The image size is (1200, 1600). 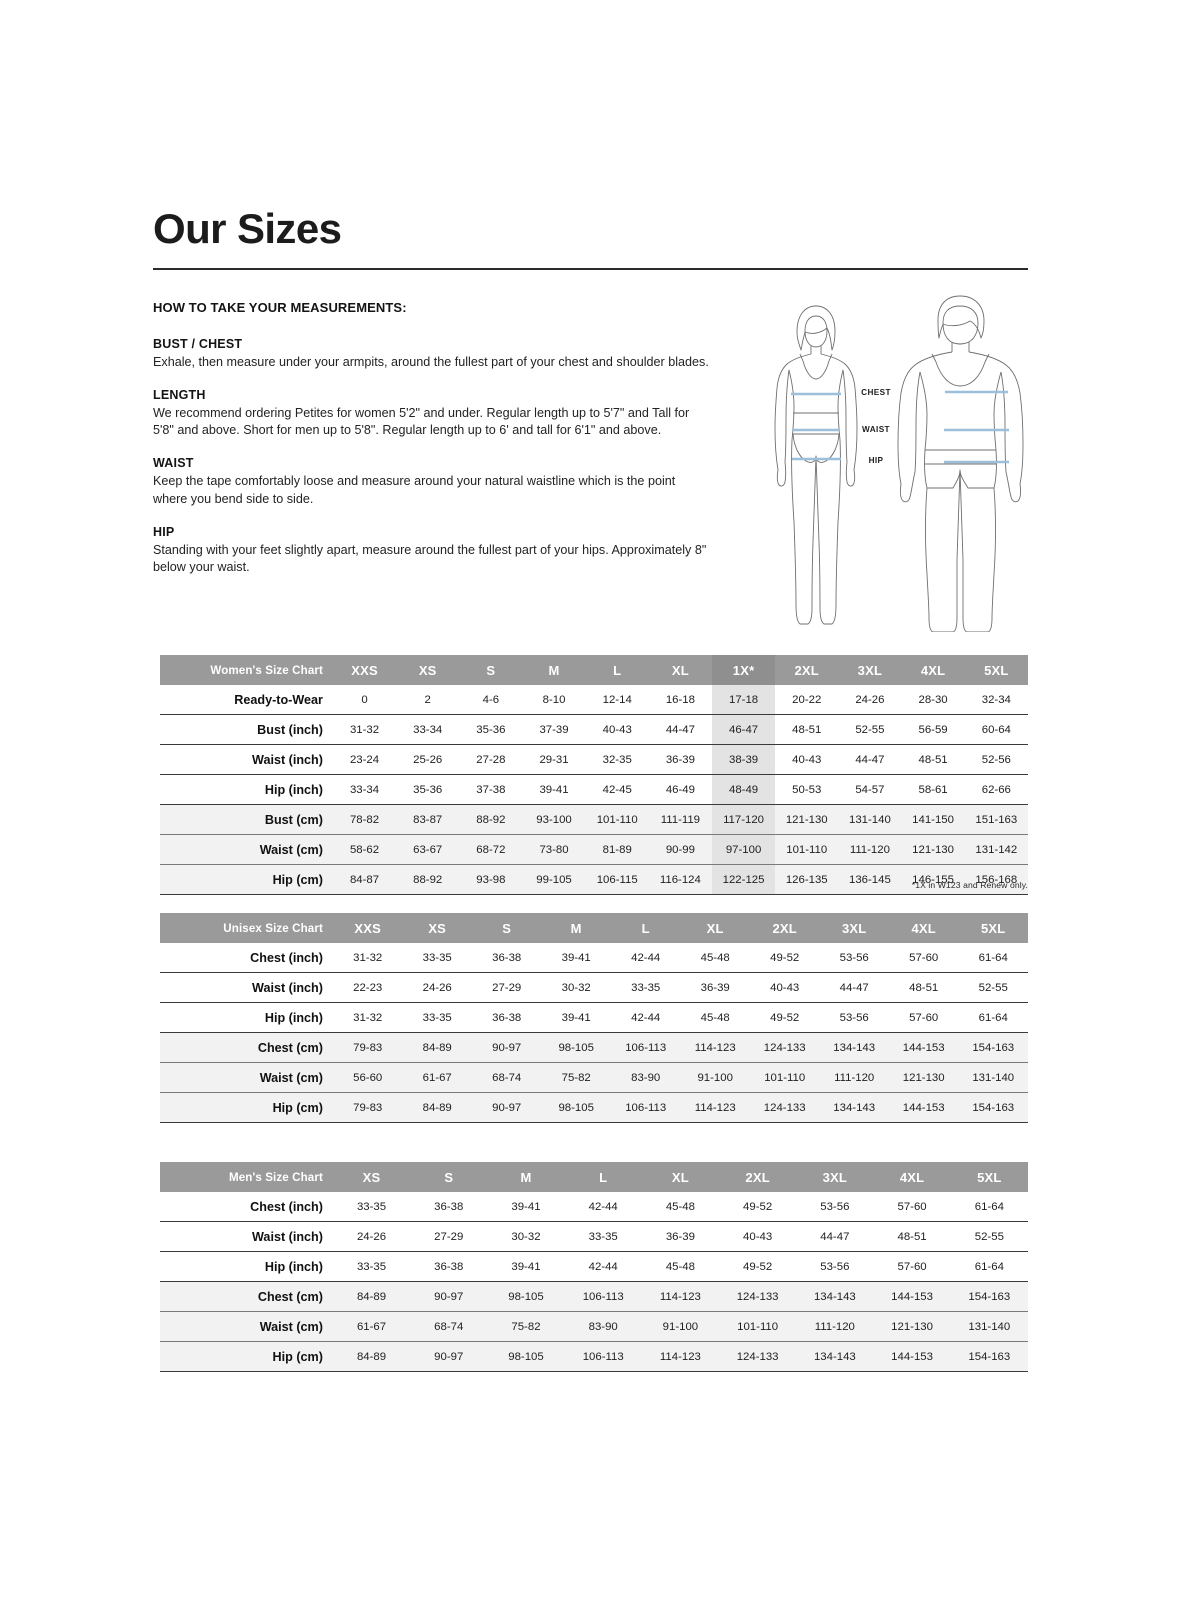 What do you see at coordinates (680, 849) in the screenshot?
I see `table-cell: 90-99` at bounding box center [680, 849].